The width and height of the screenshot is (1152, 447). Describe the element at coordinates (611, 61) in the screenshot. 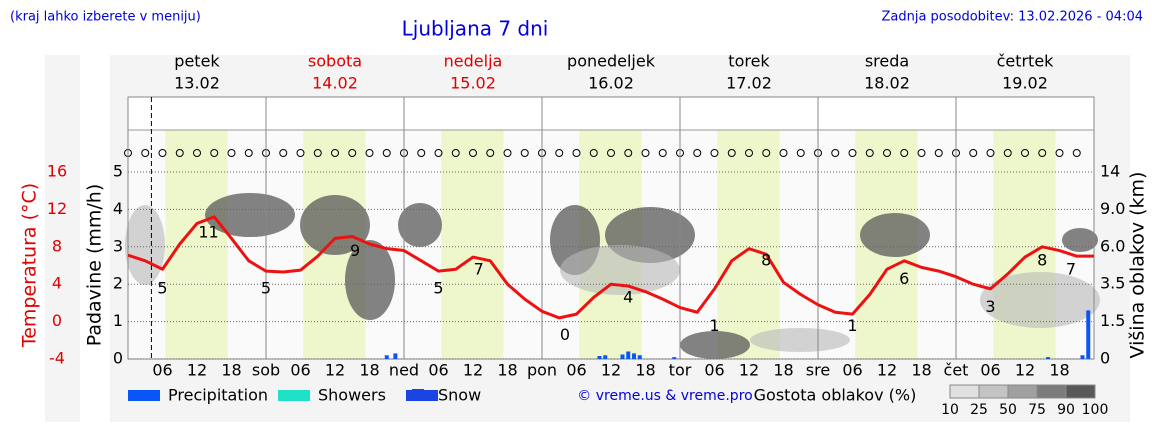

I see `day-name: ponedeljek` at that location.